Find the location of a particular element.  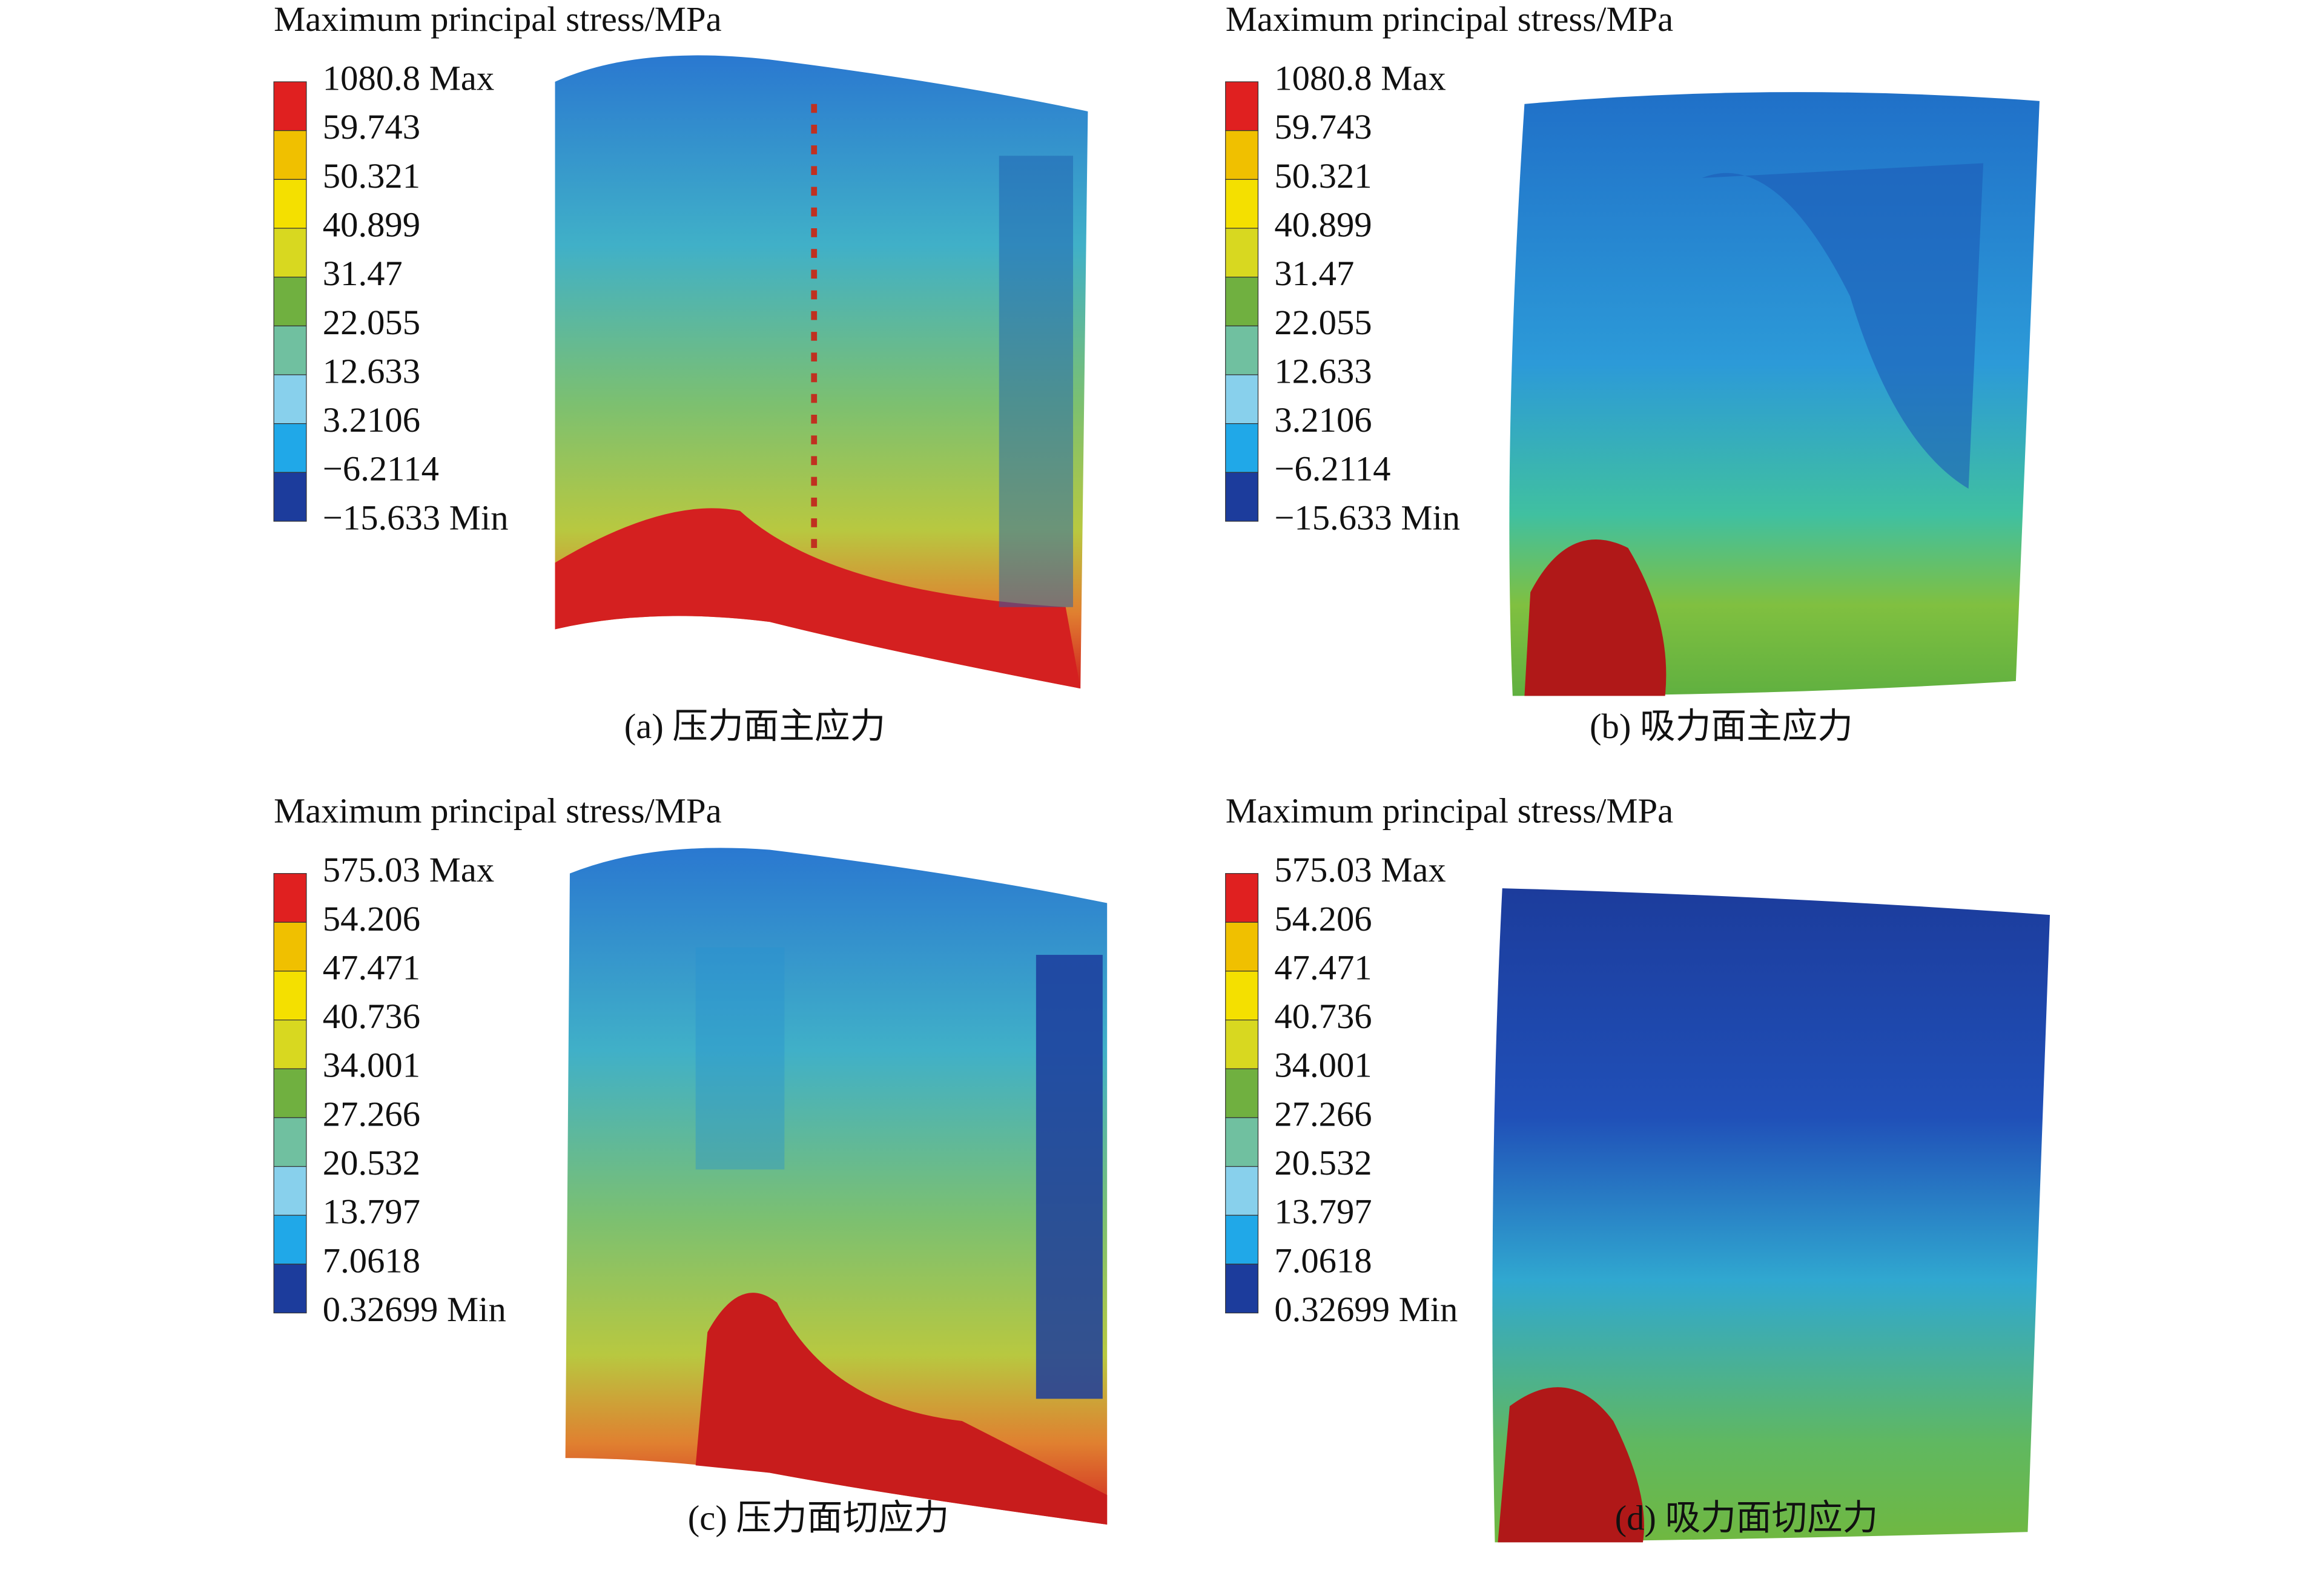

blade-c is located at coordinates (837, 1186).